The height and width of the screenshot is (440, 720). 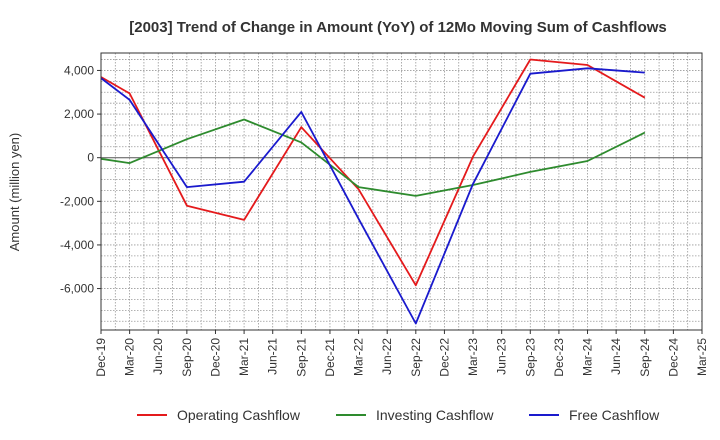 What do you see at coordinates (645, 357) in the screenshot?
I see `x-tick-label: Sep-24` at bounding box center [645, 357].